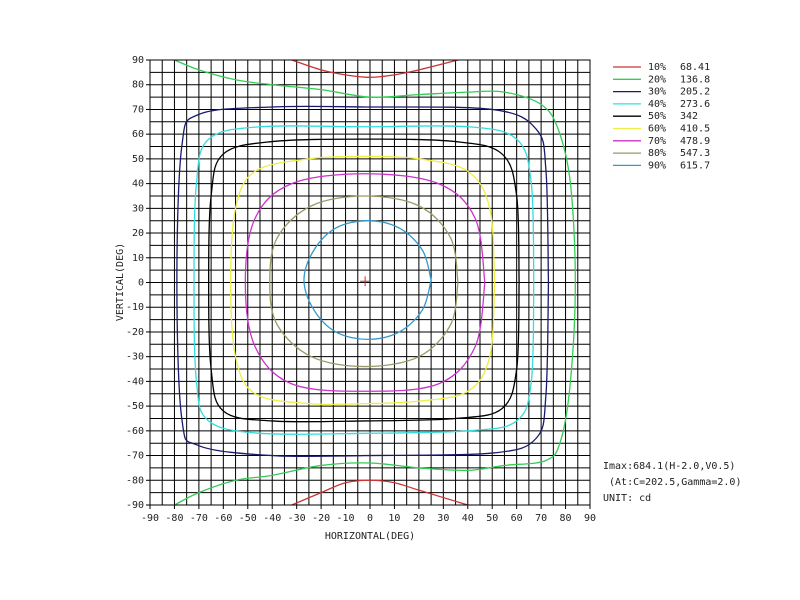  What do you see at coordinates (370, 536) in the screenshot?
I see `x-axis-title: HORIZONTAL(DEG)` at bounding box center [370, 536].